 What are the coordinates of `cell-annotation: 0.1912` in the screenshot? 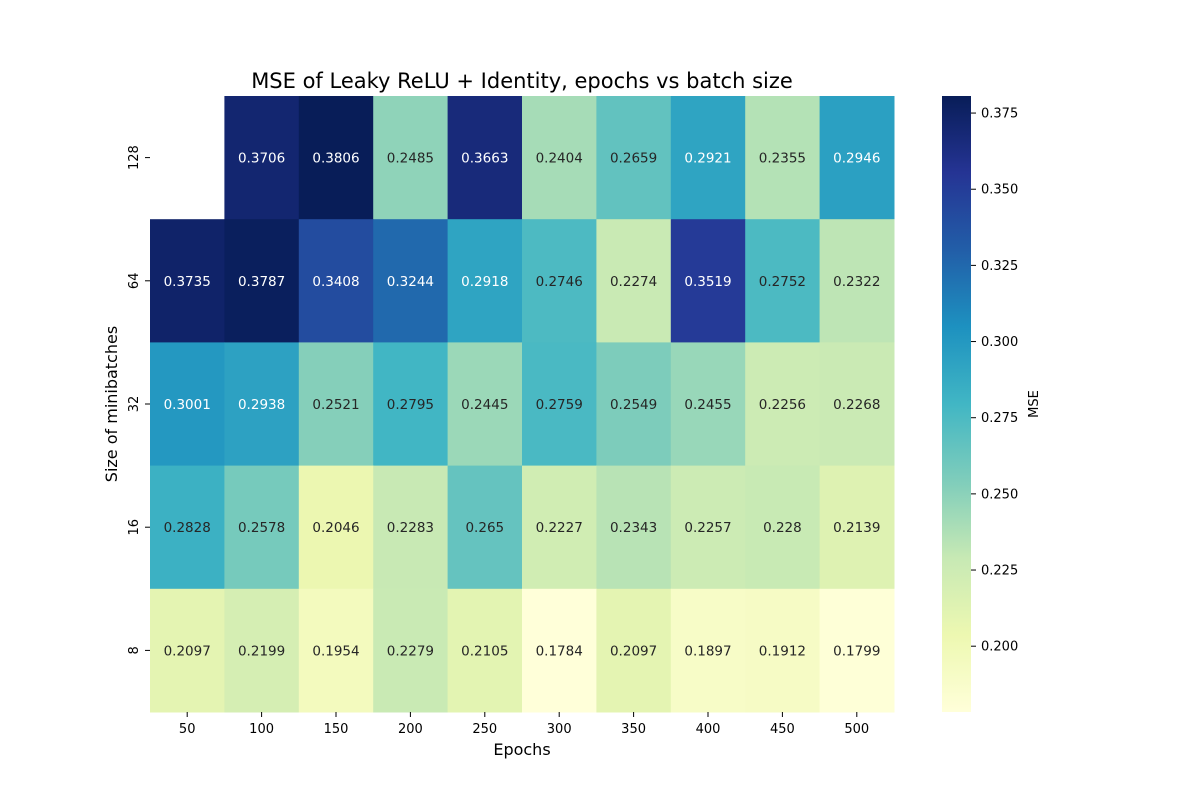 It's located at (782, 651).